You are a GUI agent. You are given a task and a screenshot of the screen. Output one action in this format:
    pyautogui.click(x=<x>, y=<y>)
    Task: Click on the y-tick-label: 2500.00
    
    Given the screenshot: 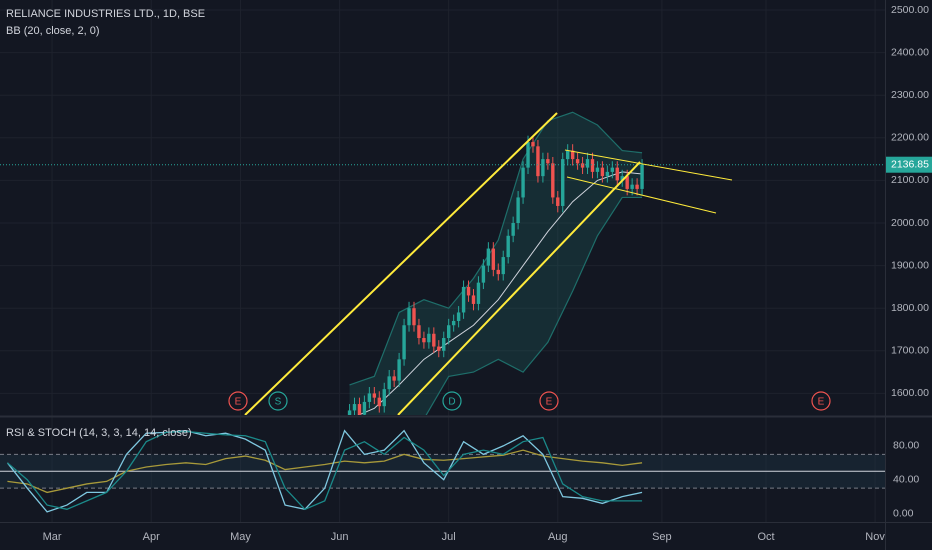 What is the action you would take?
    pyautogui.click(x=910, y=10)
    